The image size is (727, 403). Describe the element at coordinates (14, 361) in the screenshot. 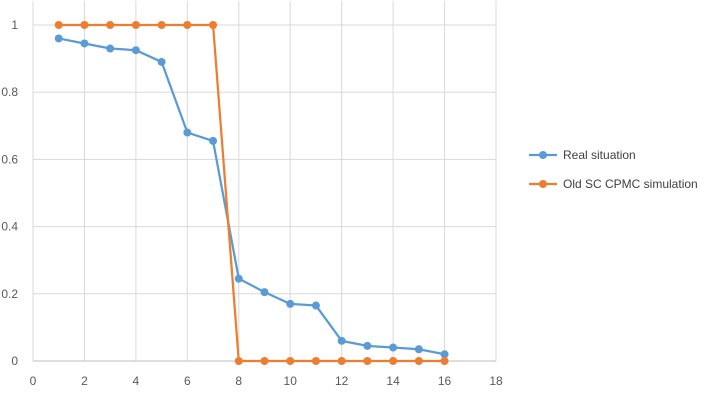

I see `y-tick-label: 0` at that location.